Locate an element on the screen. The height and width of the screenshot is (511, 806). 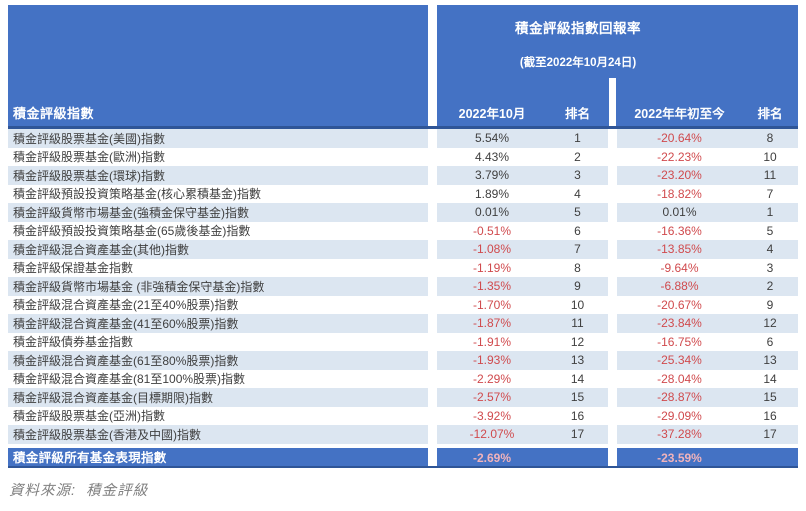
ytd-rank-cell: 3 is located at coordinates (770, 267).